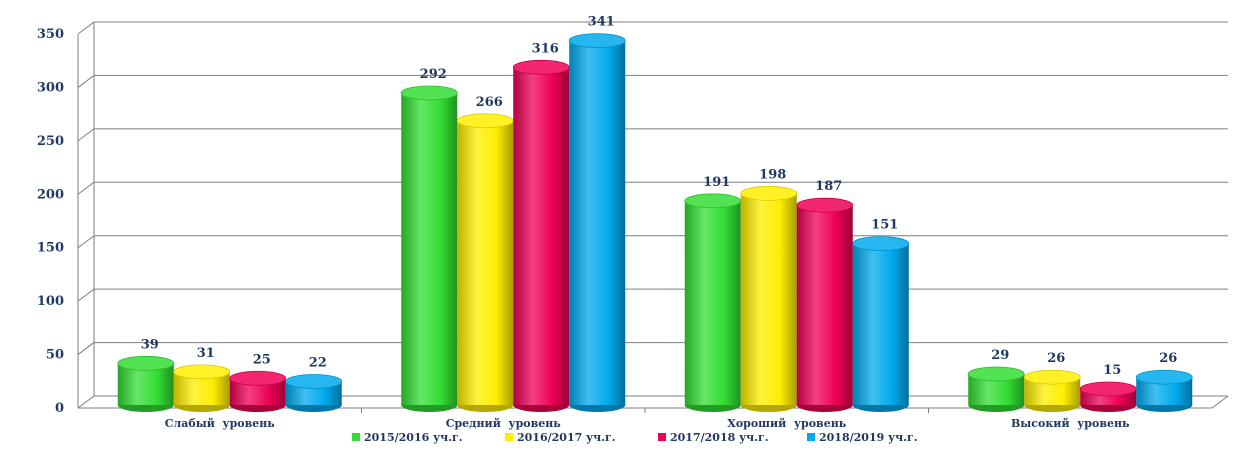  I want to click on category-label: Хороший уровень, so click(786, 423).